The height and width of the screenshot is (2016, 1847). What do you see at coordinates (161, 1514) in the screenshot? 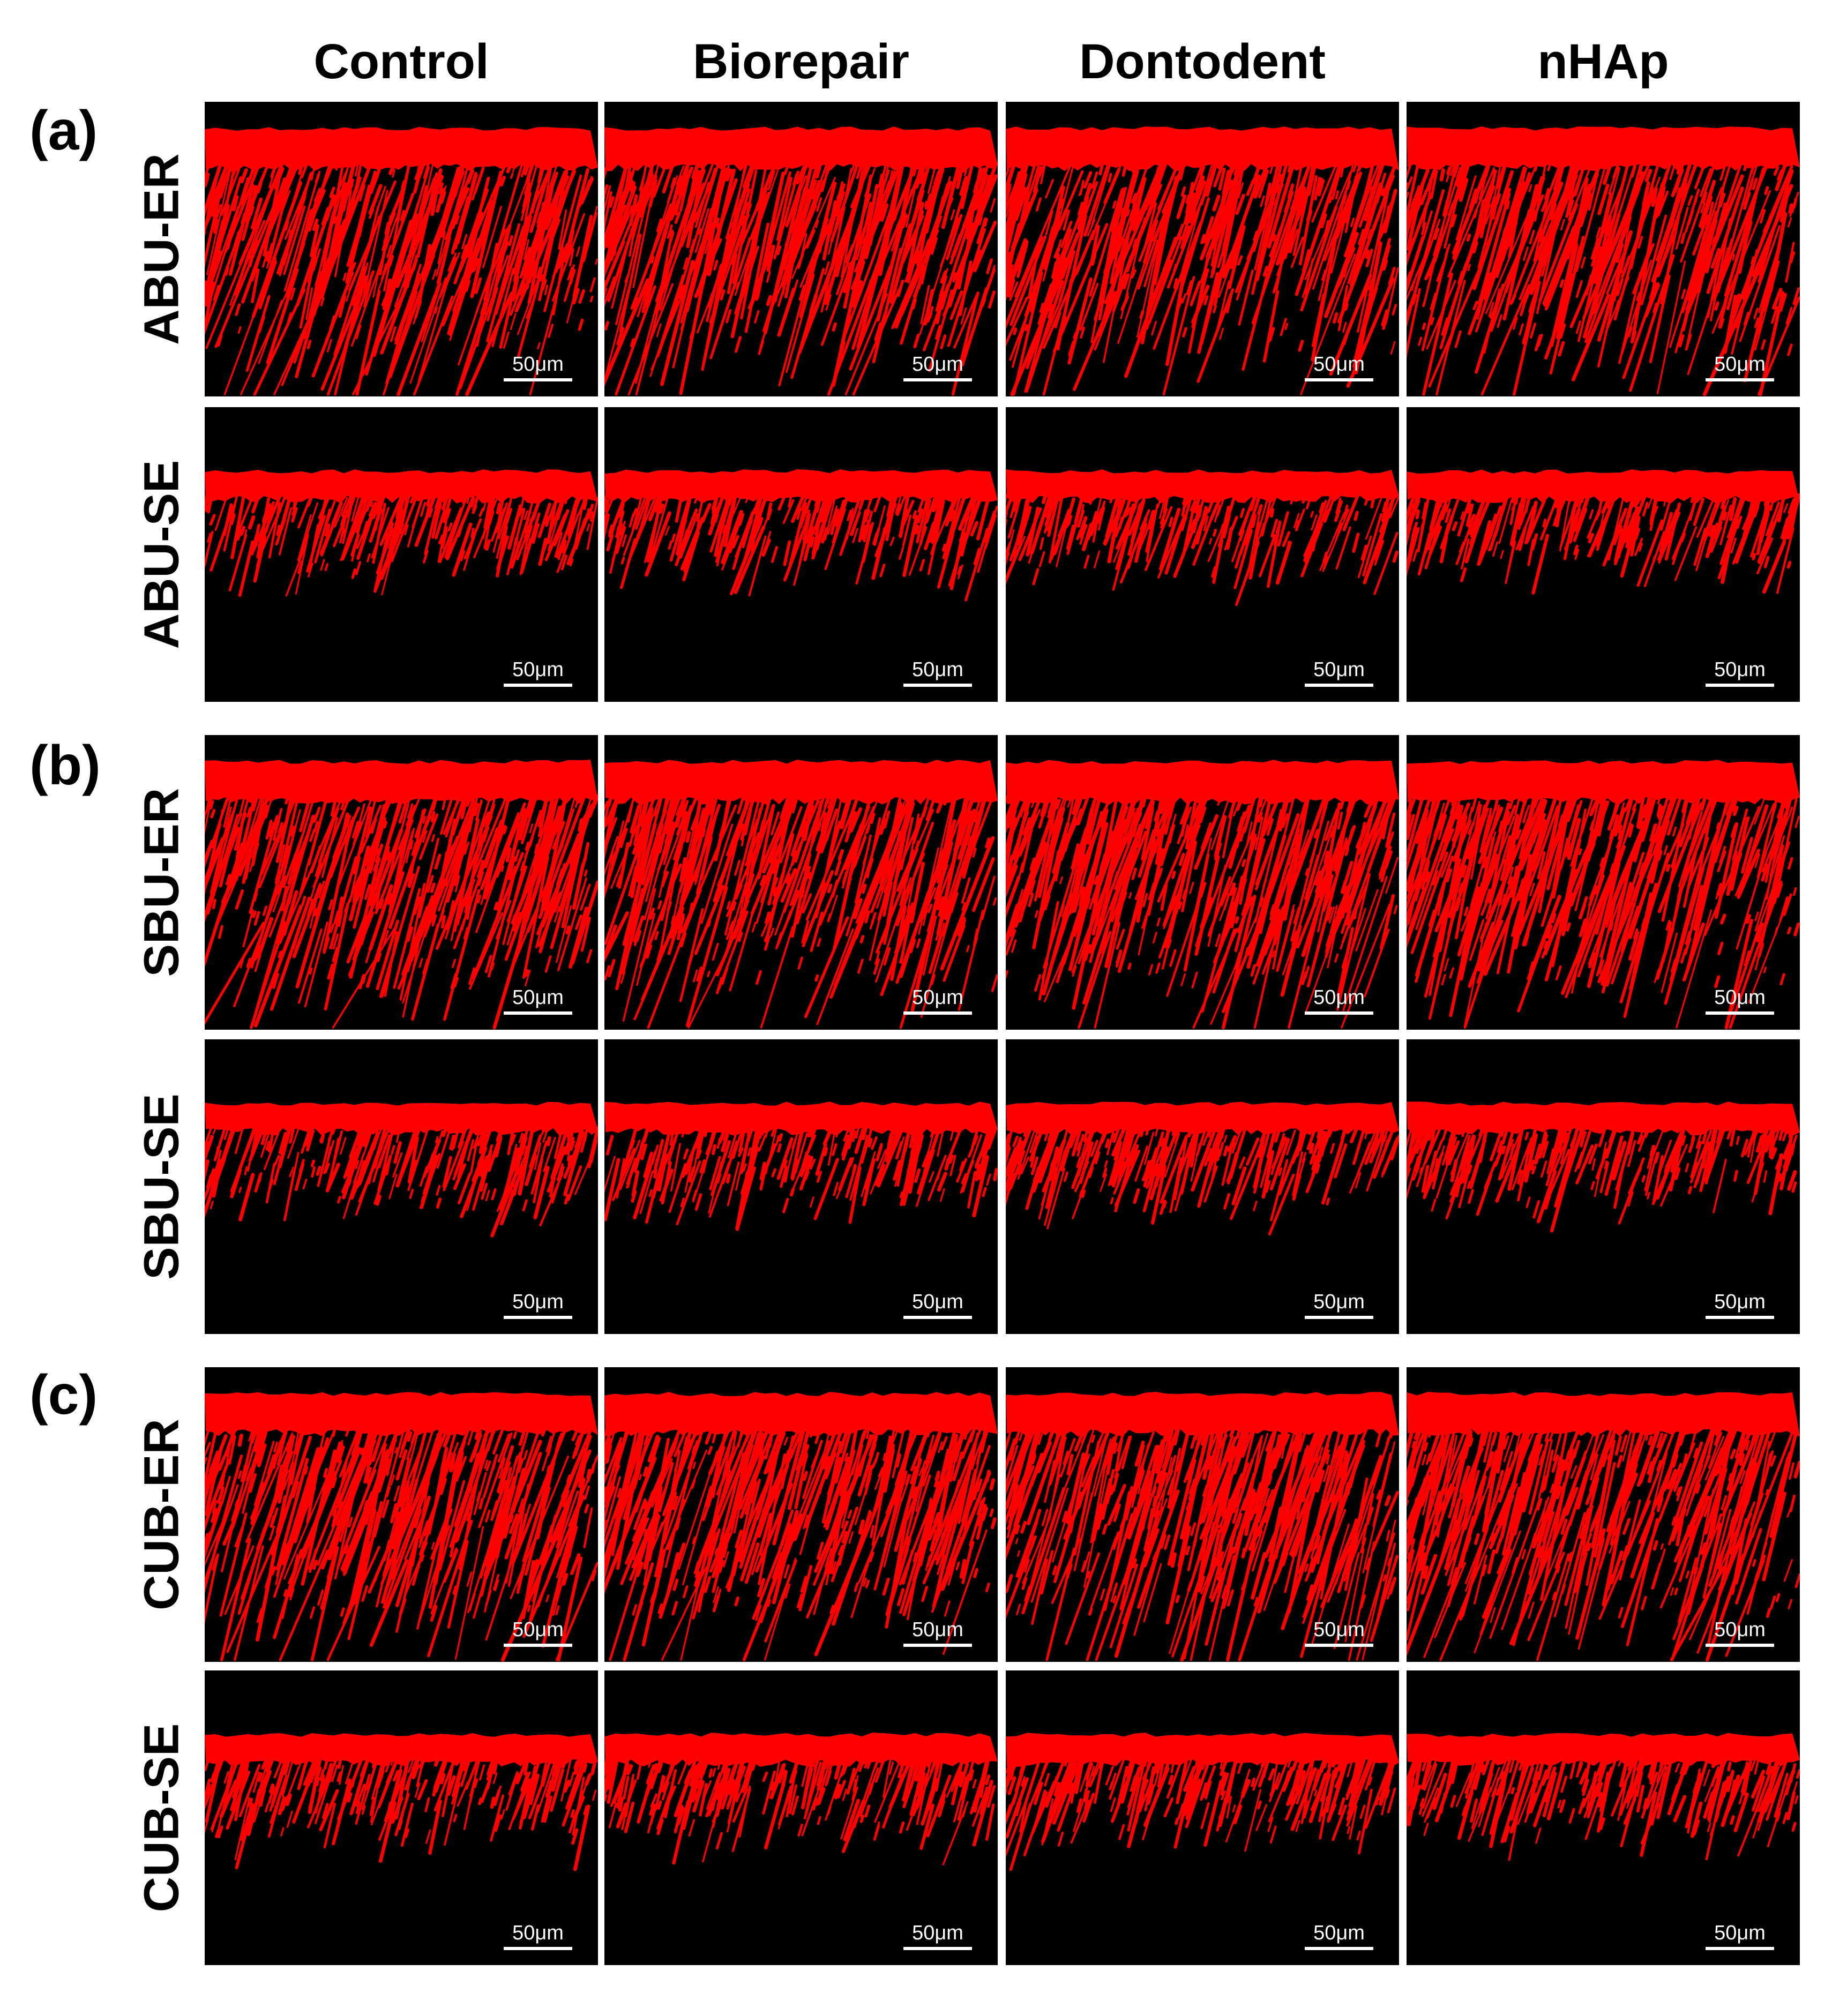
I see `row-label: CUB-ER` at bounding box center [161, 1514].